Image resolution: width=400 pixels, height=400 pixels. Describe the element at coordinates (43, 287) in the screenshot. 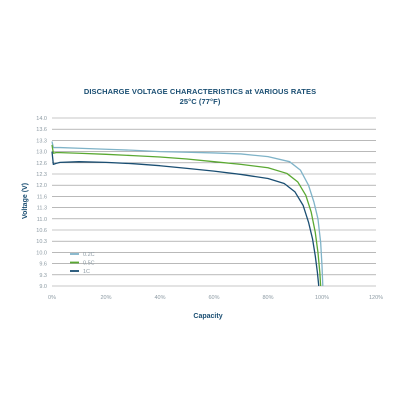

I see `y-tick-label: 9.0` at that location.